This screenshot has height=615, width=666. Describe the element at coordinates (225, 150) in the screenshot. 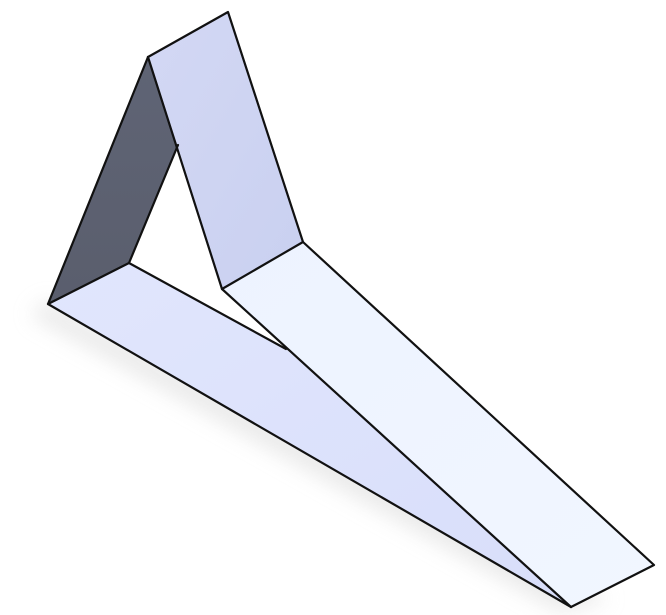

I see `upright-face` at that location.